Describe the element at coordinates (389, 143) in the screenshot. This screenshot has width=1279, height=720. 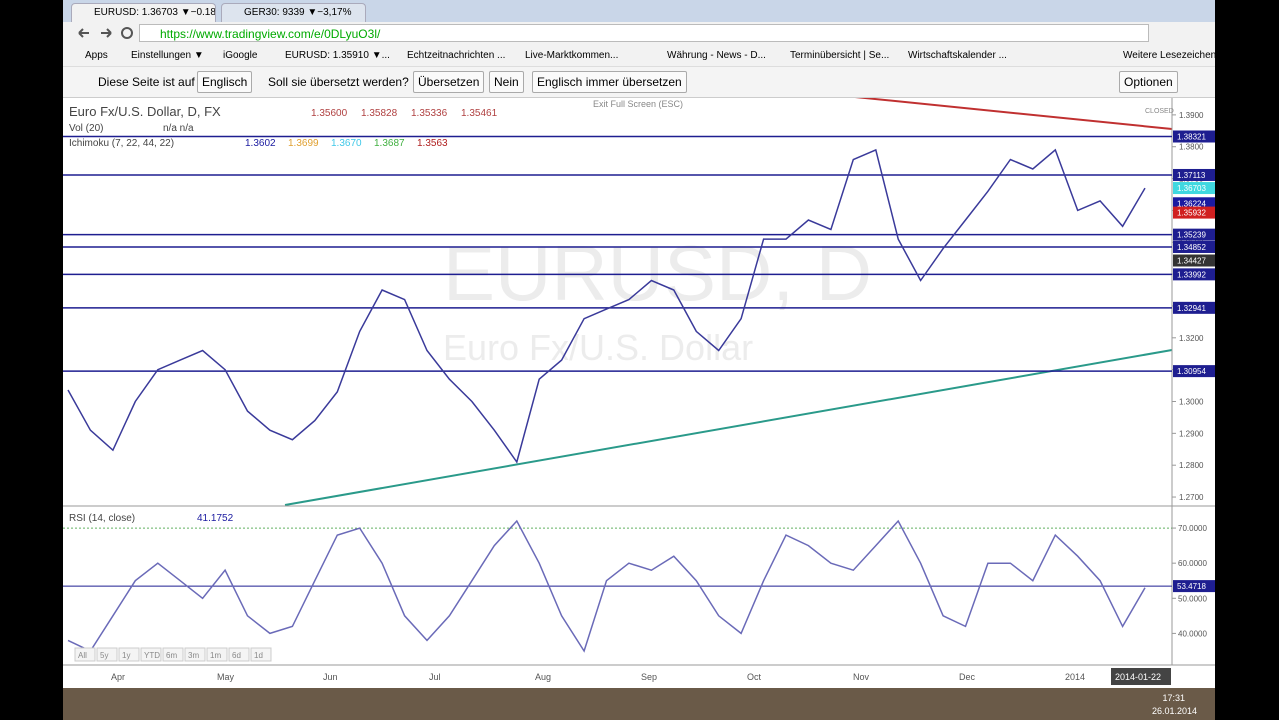
I see `ichimoku-value: 1.3687` at that location.